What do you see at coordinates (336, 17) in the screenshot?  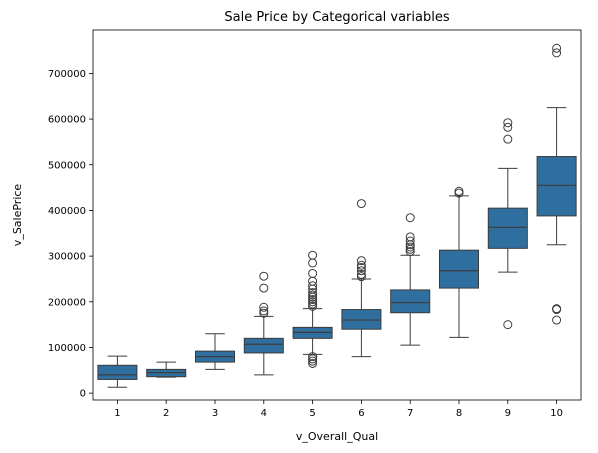 I see `chart-title: Sale Price by Categorical variables` at bounding box center [336, 17].